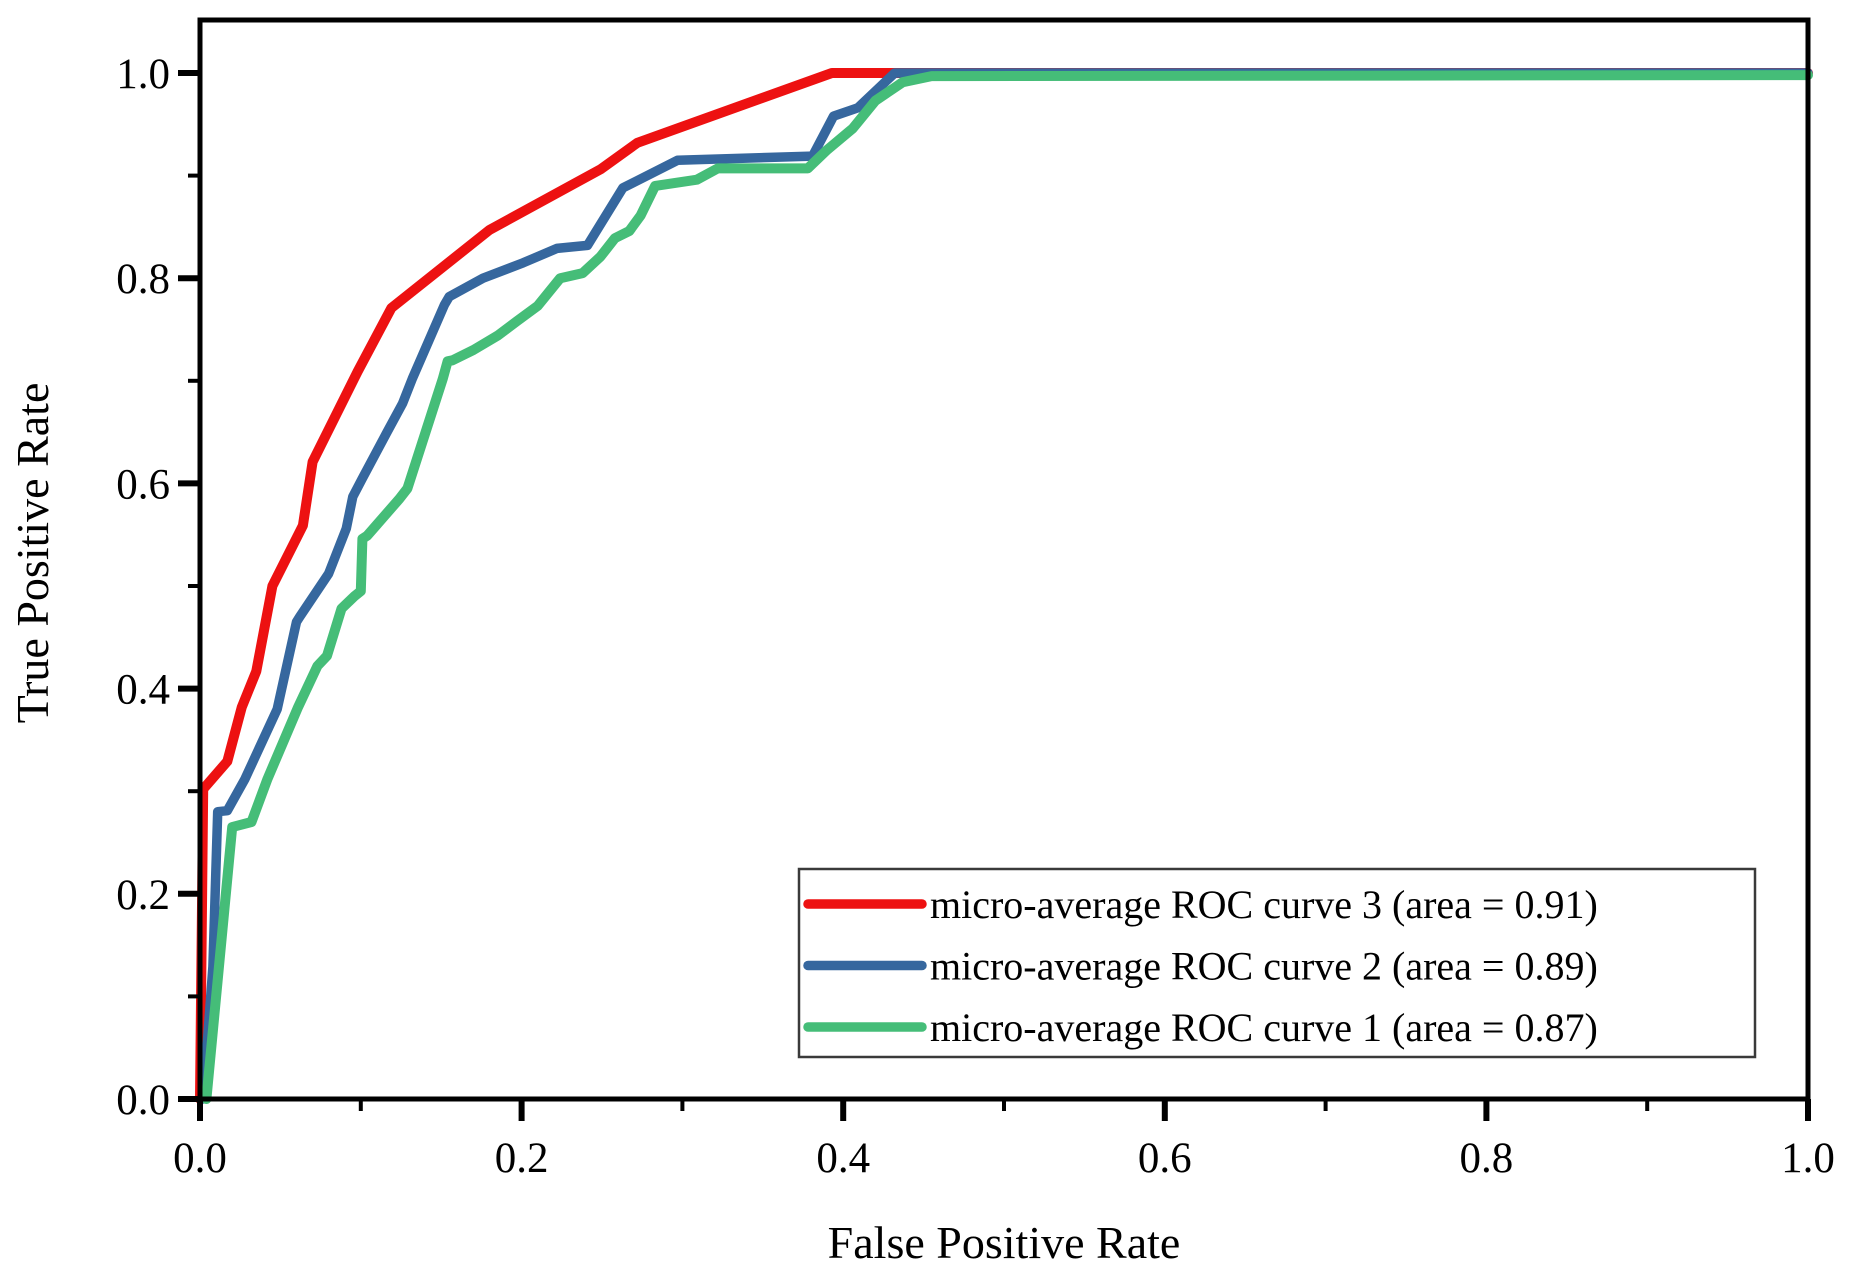 This screenshot has height=1287, width=1860. I want to click on x-axis-tick-labels: 0.0 0.2 0.4 0.6 0.8 1.0, so click(1004, 1158).